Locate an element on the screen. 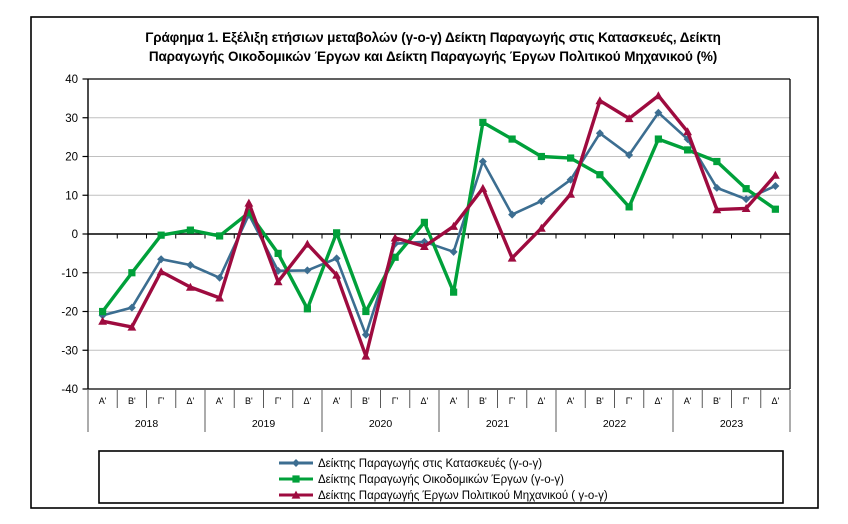  y-axis-label: -40 is located at coordinates (69, 390).